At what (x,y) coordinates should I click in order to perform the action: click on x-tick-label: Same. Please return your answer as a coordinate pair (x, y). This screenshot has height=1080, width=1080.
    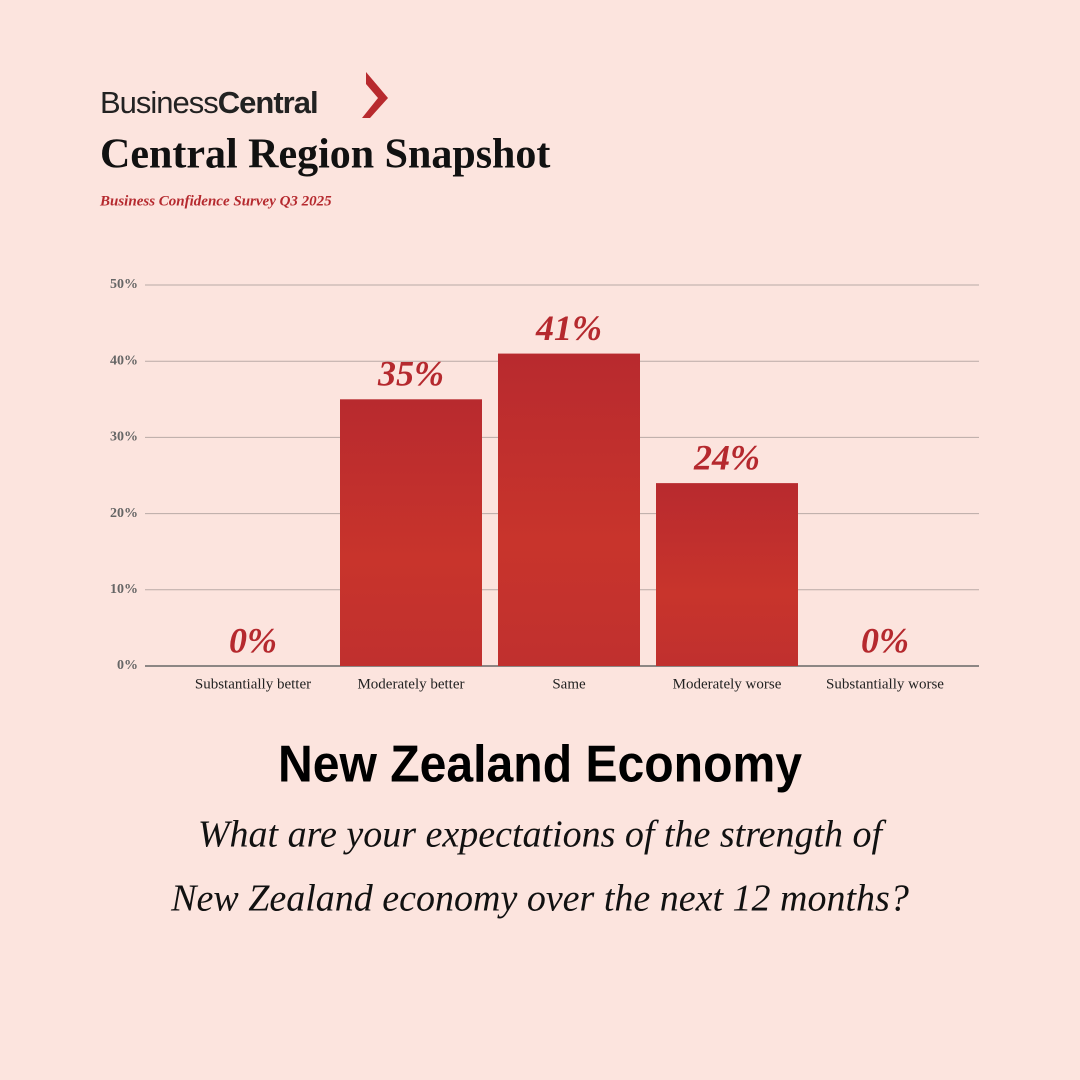
    Looking at the image, I should click on (569, 684).